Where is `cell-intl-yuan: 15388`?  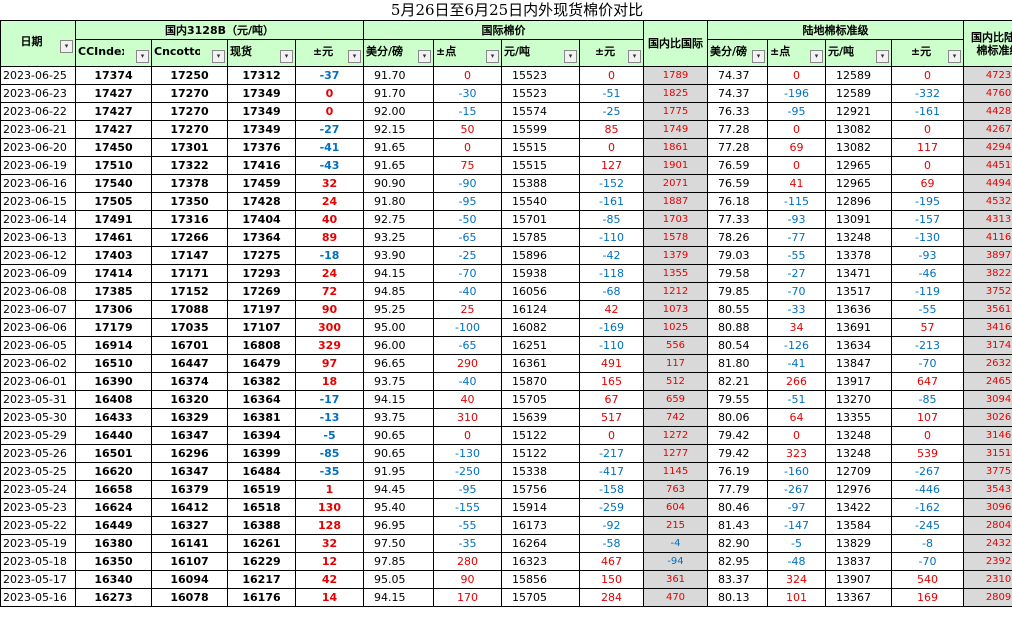
cell-intl-yuan: 15388 is located at coordinates (540, 183).